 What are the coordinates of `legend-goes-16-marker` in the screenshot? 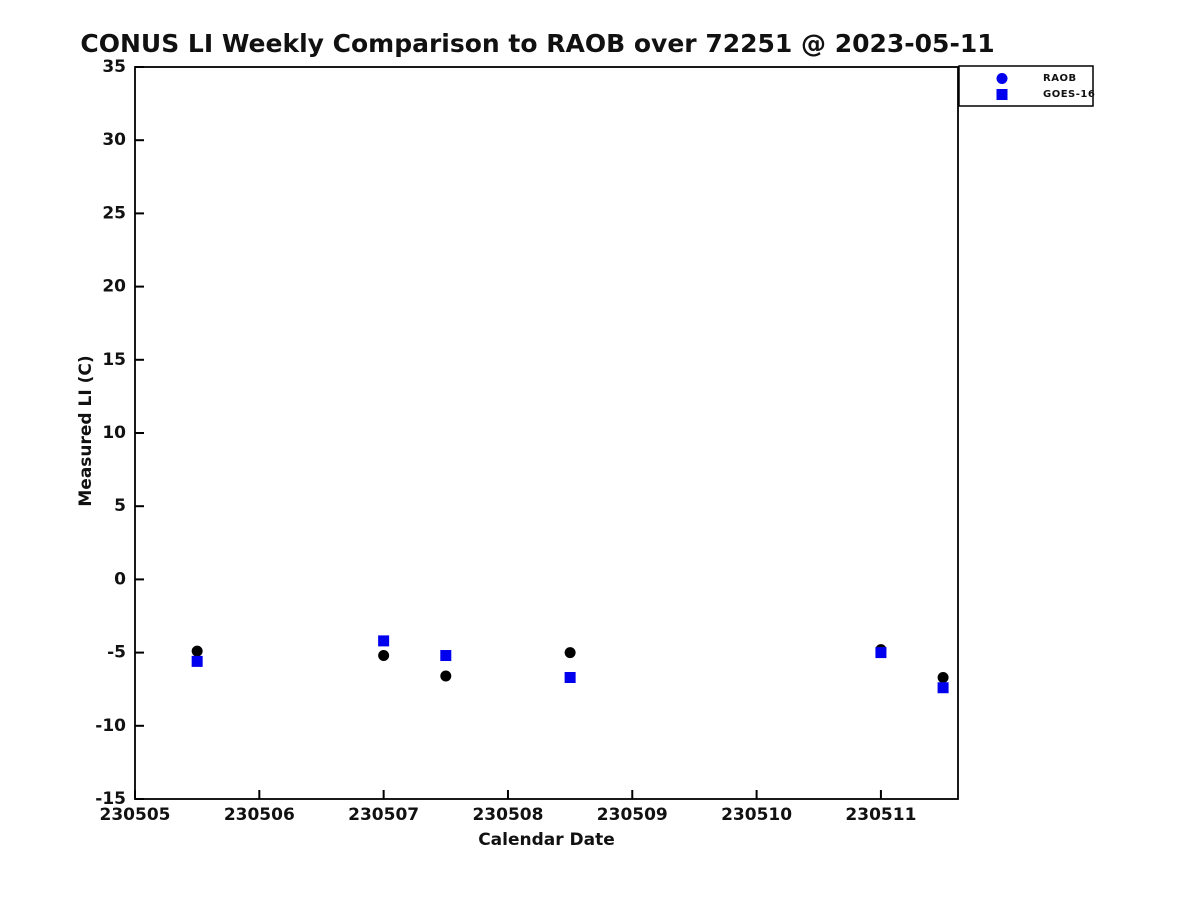 It's located at (1002, 94).